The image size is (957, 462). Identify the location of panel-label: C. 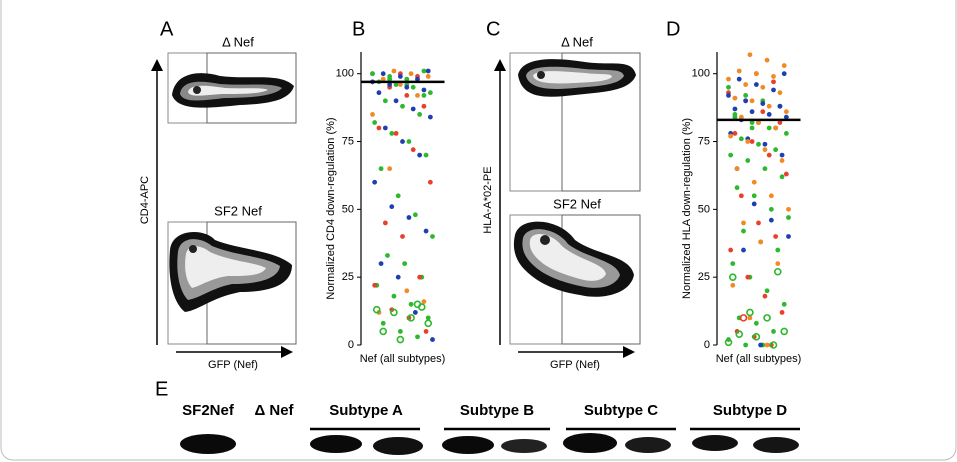
(493, 29).